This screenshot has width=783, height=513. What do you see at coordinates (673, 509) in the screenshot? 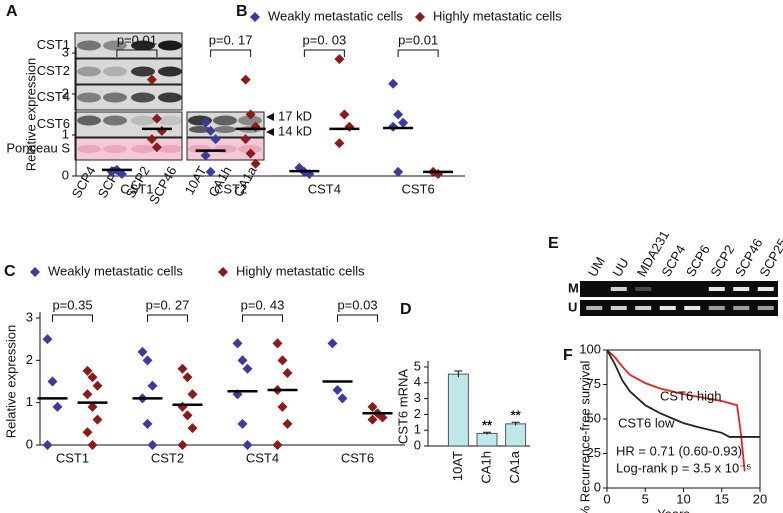
I see `x-axis-title: Years` at bounding box center [673, 509].